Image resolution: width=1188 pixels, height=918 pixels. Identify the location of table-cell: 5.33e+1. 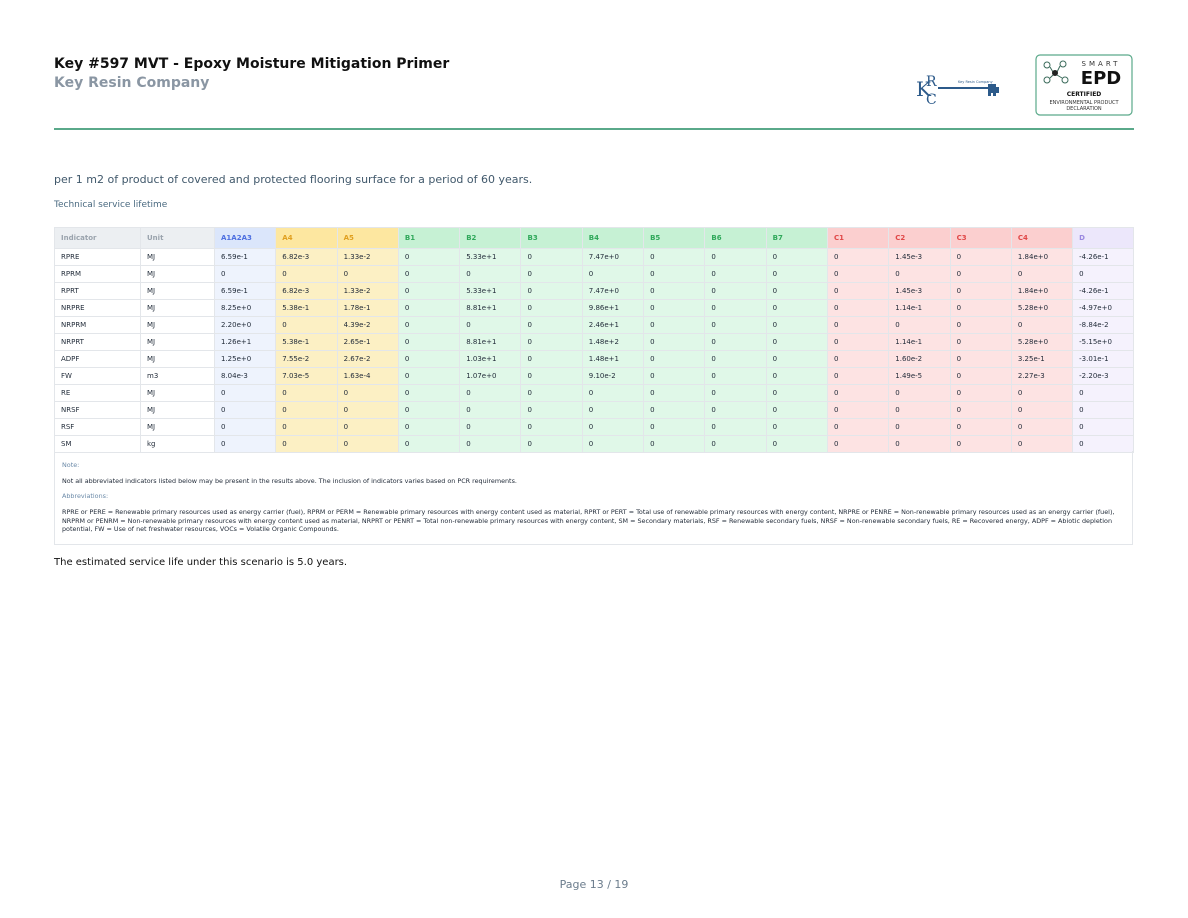
(490, 291).